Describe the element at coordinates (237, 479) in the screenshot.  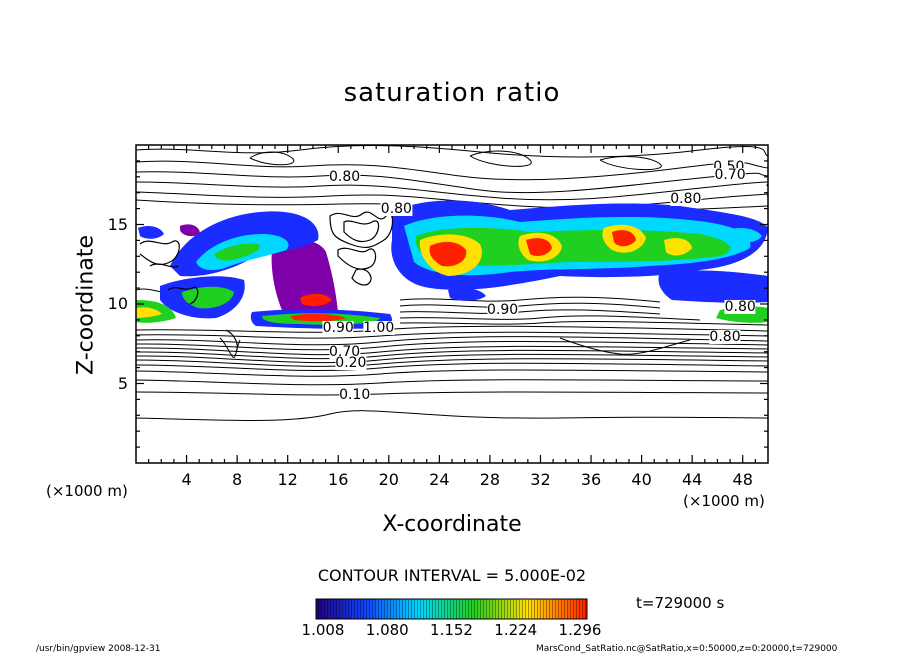
I see `x-tick-label: 8` at that location.